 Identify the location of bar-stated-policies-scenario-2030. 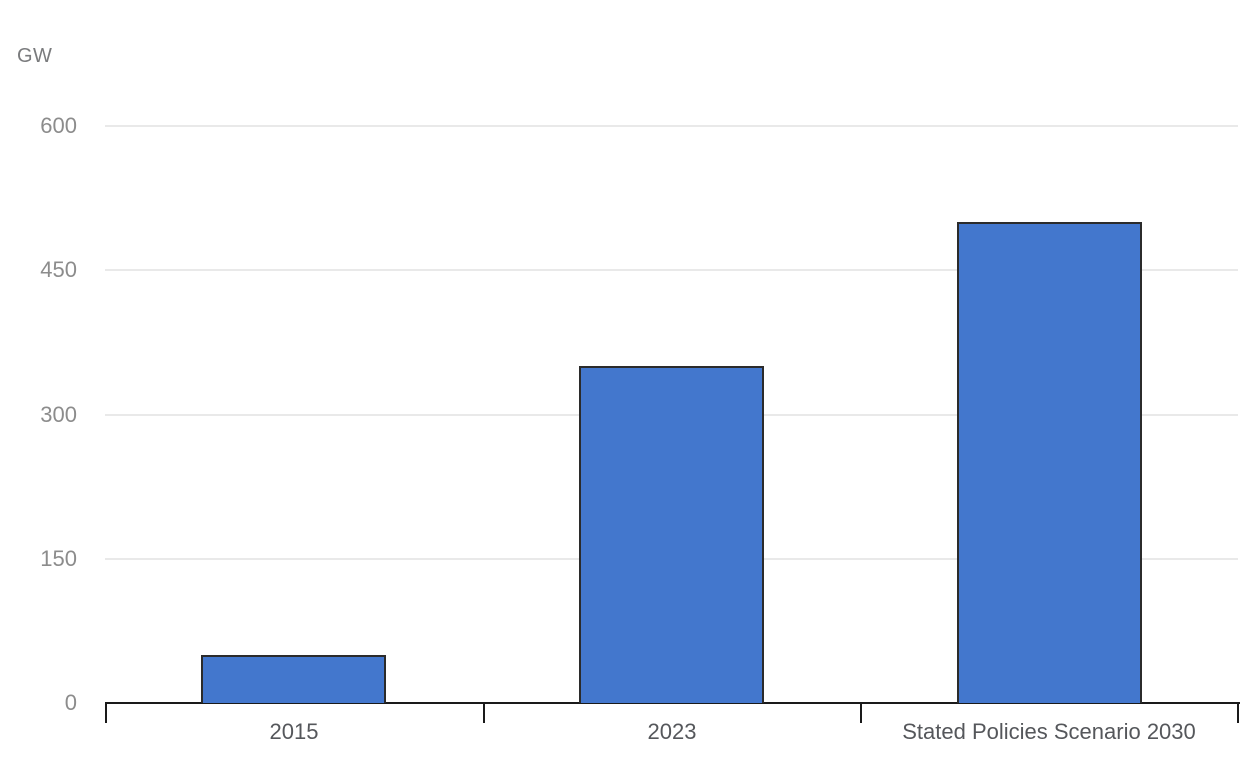
(1049, 462).